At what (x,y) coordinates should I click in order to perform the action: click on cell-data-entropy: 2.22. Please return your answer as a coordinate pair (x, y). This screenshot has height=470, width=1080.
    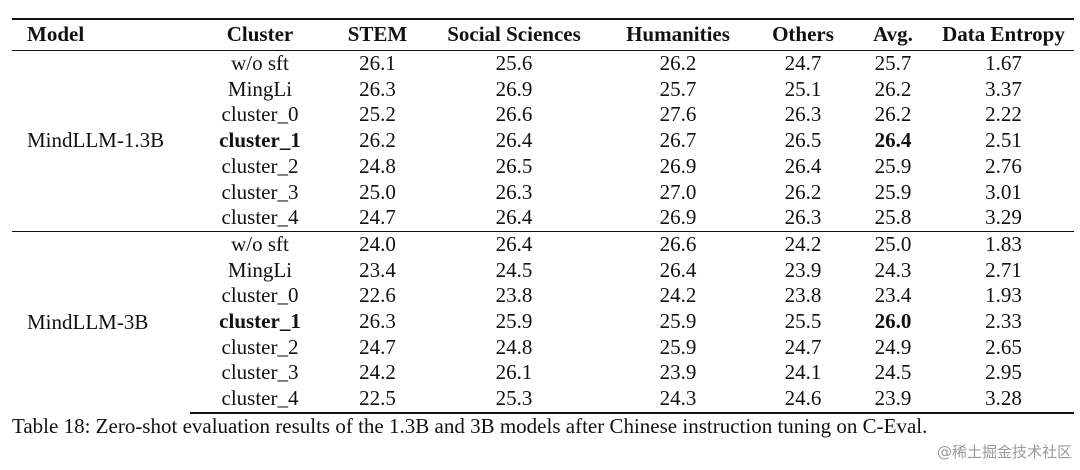
    Looking at the image, I should click on (1003, 114).